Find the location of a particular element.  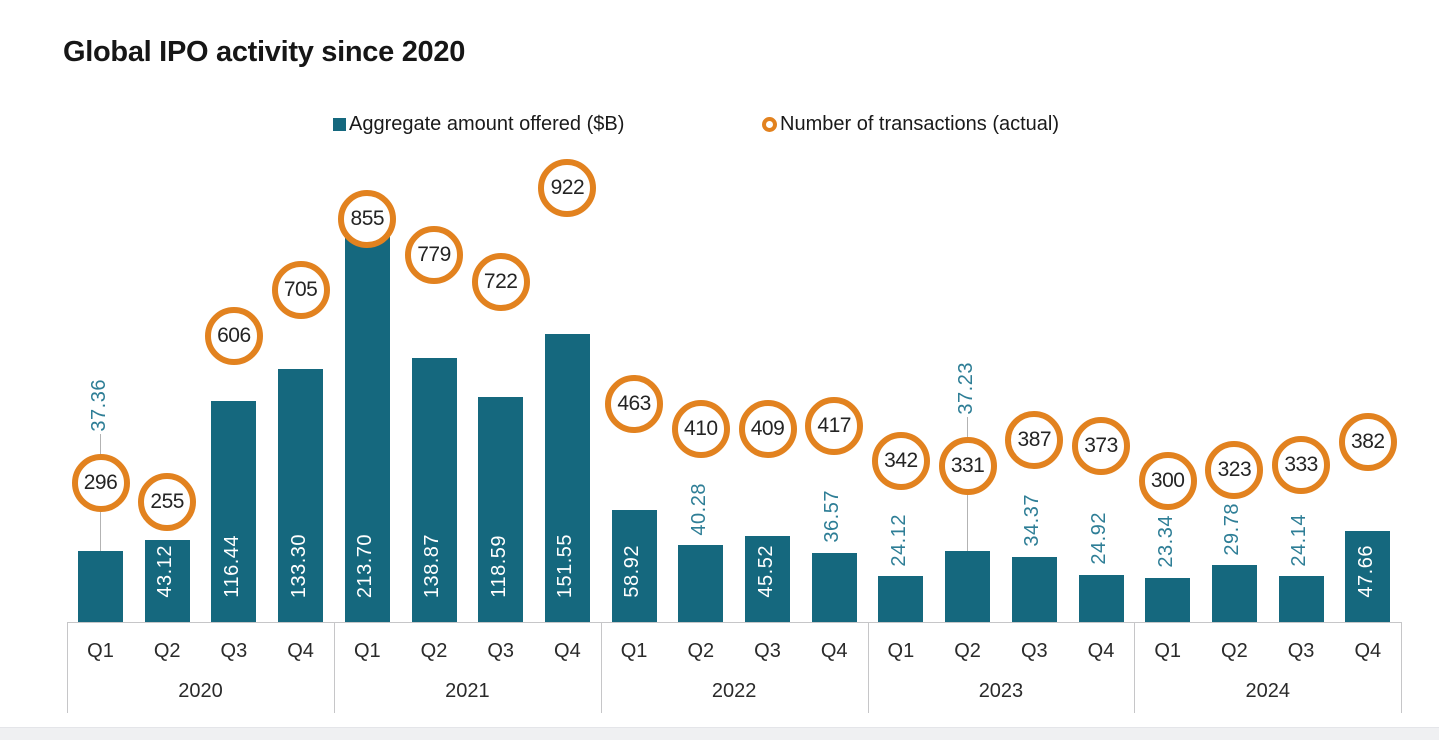

amount-label: 24.14 is located at coordinates (1299, 540).